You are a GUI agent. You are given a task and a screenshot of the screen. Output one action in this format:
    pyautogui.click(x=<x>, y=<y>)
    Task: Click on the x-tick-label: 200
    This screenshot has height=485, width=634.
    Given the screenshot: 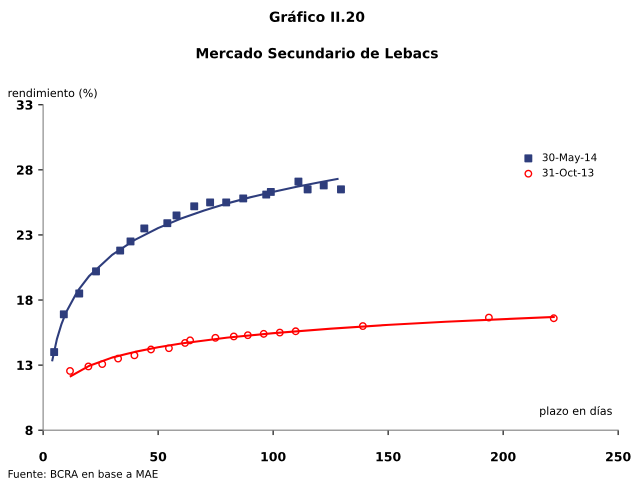 What is the action you would take?
    pyautogui.click(x=503, y=457)
    